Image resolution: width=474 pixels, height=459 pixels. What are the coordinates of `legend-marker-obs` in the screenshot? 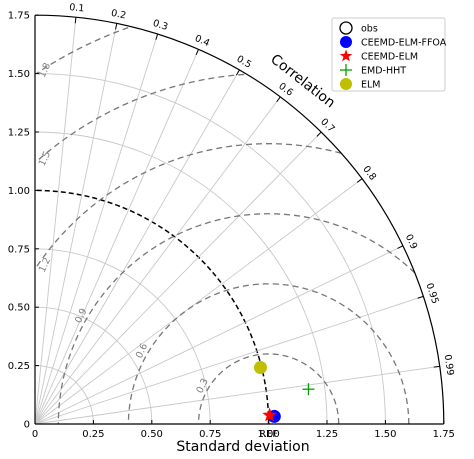 It's located at (346, 28).